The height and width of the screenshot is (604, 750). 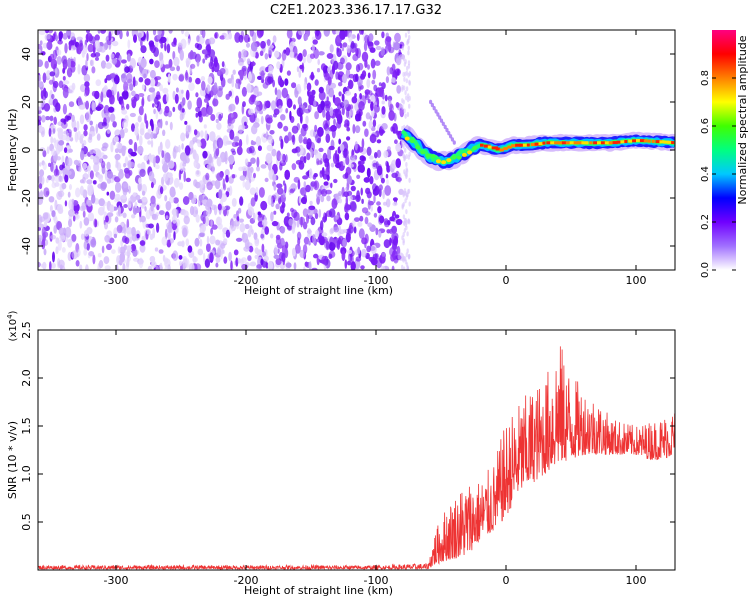 What do you see at coordinates (26, 330) in the screenshot?
I see `y-tick-label: 2.5` at bounding box center [26, 330].